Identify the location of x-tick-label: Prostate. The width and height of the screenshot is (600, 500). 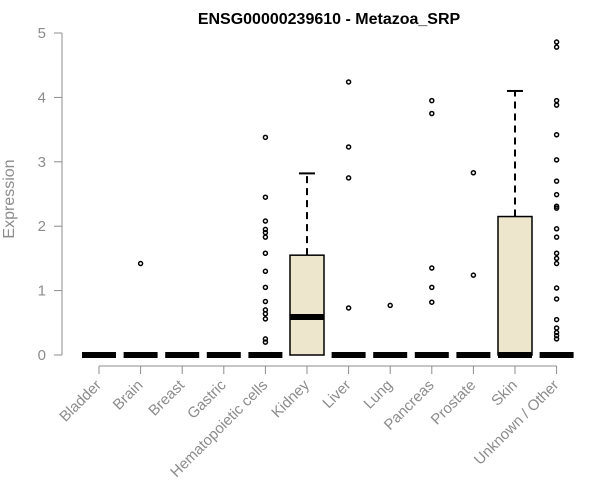
(454, 403).